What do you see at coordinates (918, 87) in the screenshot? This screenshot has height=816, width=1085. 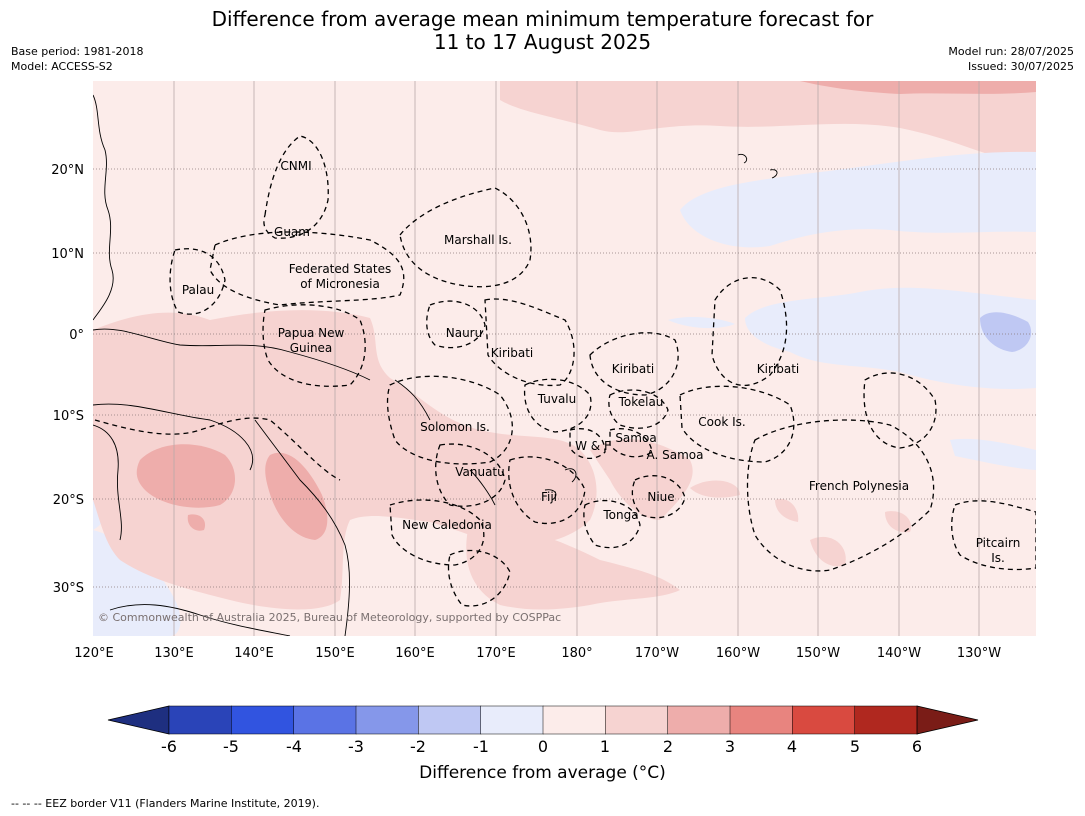 I see `anomaly-north-strong` at bounding box center [918, 87].